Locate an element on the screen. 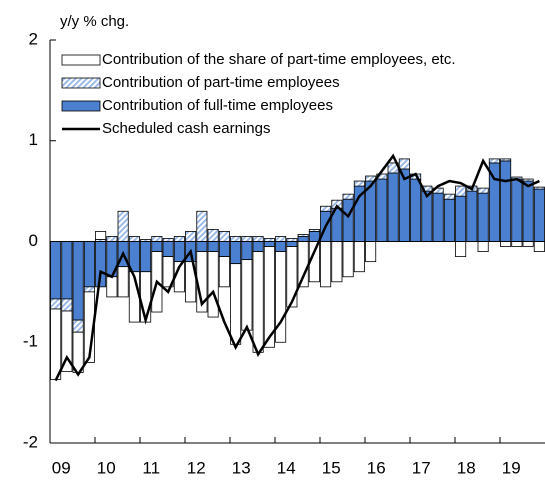 The width and height of the screenshot is (545, 484). x-tick-label: 09 is located at coordinates (61, 467).